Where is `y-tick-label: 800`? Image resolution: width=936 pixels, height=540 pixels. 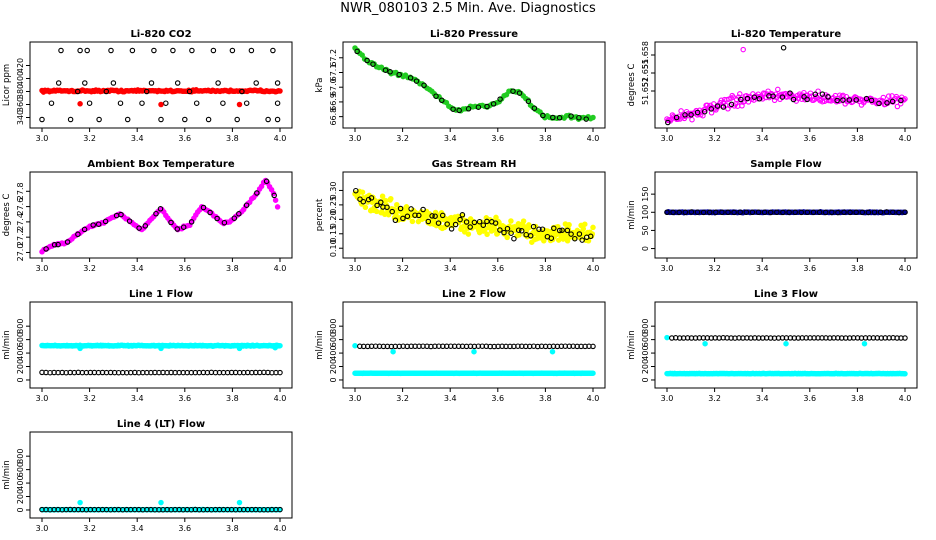
y-tick-label: 800 is located at coordinates (20, 326).